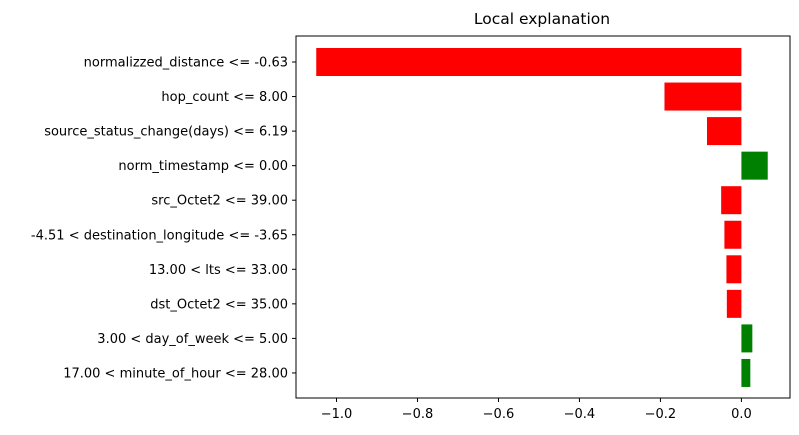 The image size is (799, 435). Describe the element at coordinates (741, 414) in the screenshot. I see `x-tick-label-5: 0.0` at that location.